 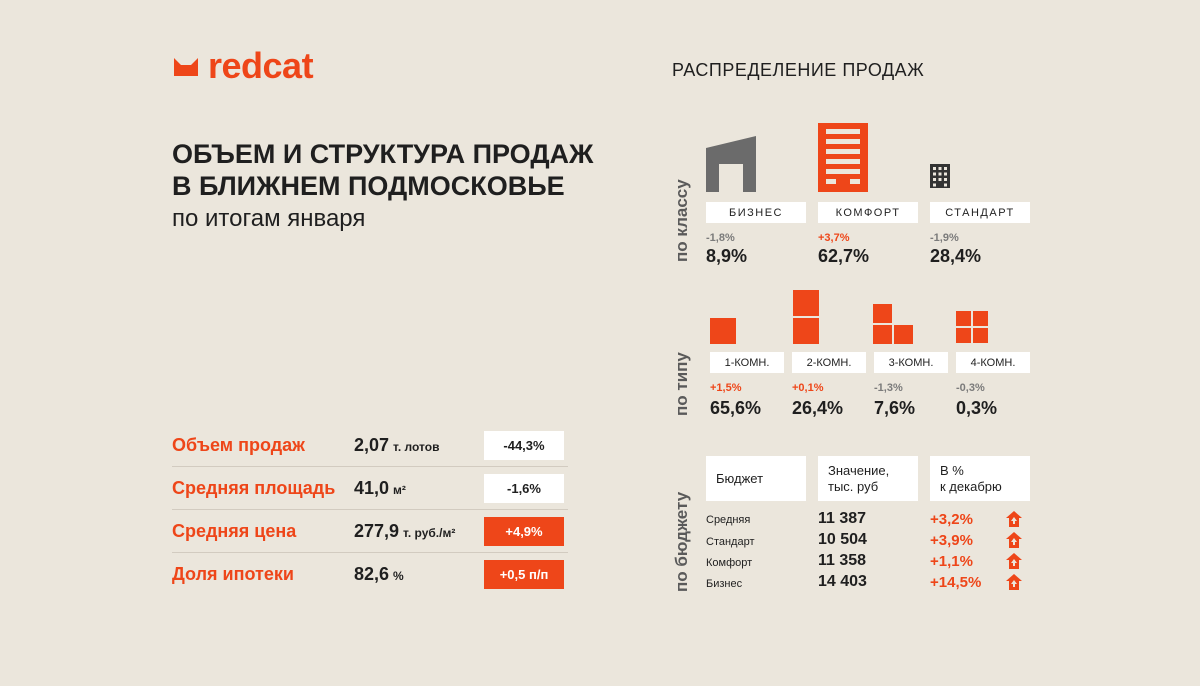 What do you see at coordinates (980, 212) in the screenshot?
I see `class-tag-standard: СТАНДАРТ` at bounding box center [980, 212].